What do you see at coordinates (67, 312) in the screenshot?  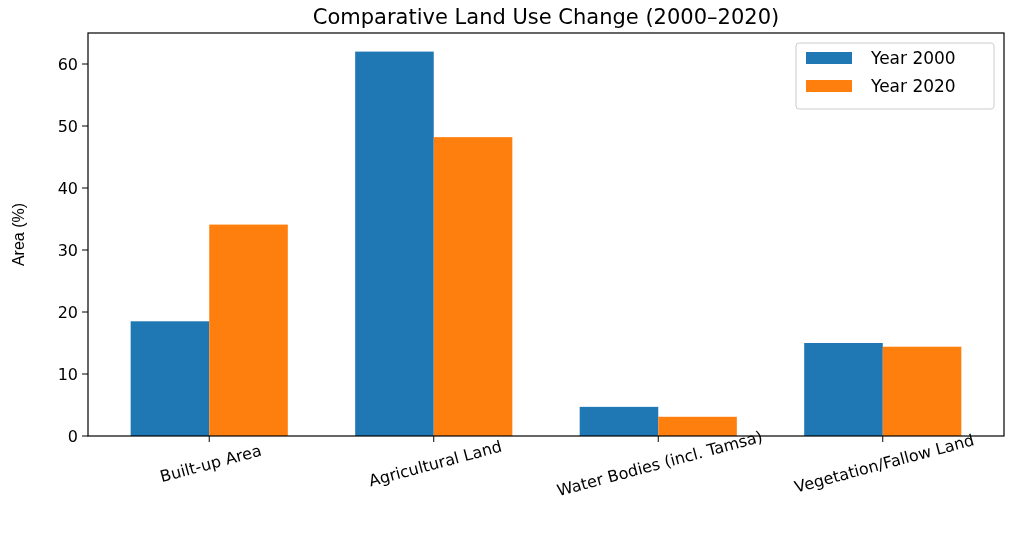 I see `y-tick-label: 20` at bounding box center [67, 312].